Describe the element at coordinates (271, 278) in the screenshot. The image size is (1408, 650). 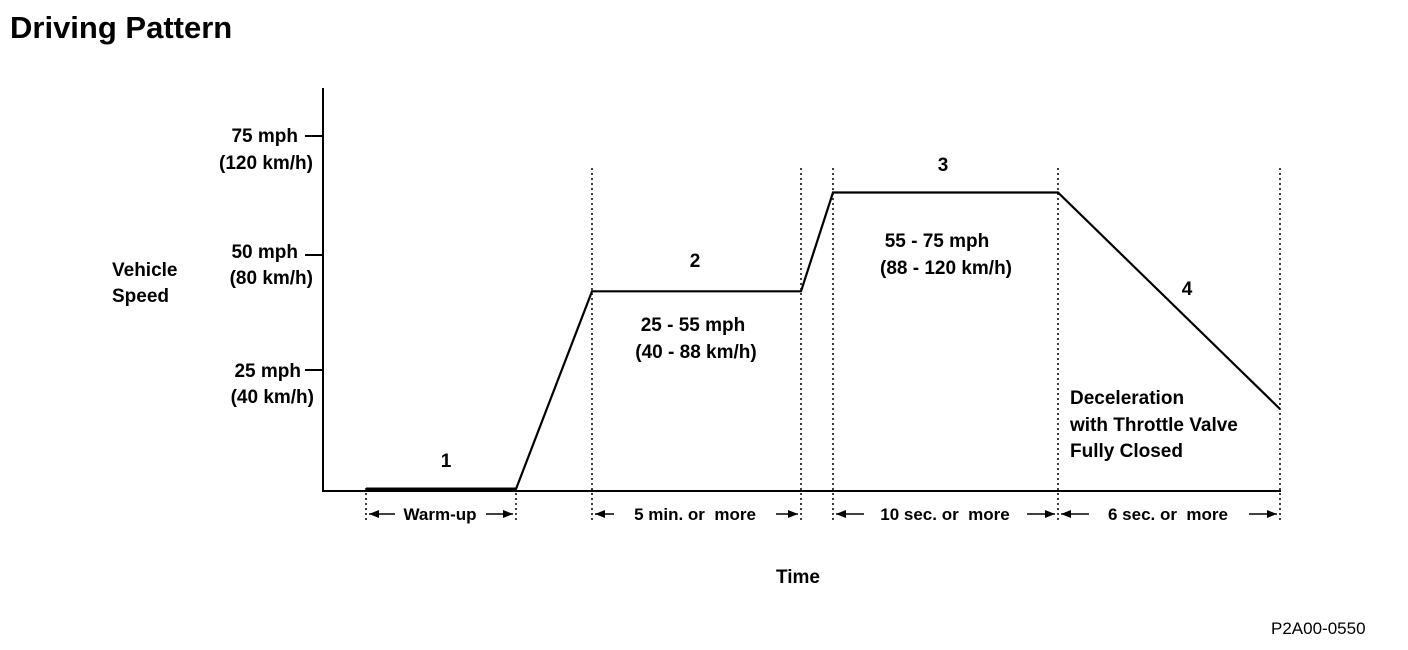
I see `y-tick-50-kmh: (80 km/h)` at that location.